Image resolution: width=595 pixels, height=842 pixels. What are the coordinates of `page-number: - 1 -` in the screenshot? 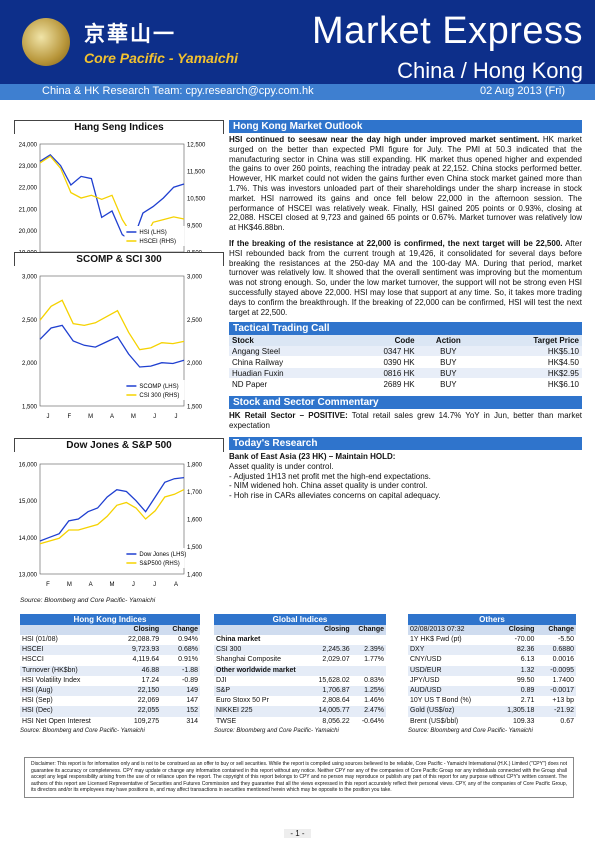 It's located at (297, 833).